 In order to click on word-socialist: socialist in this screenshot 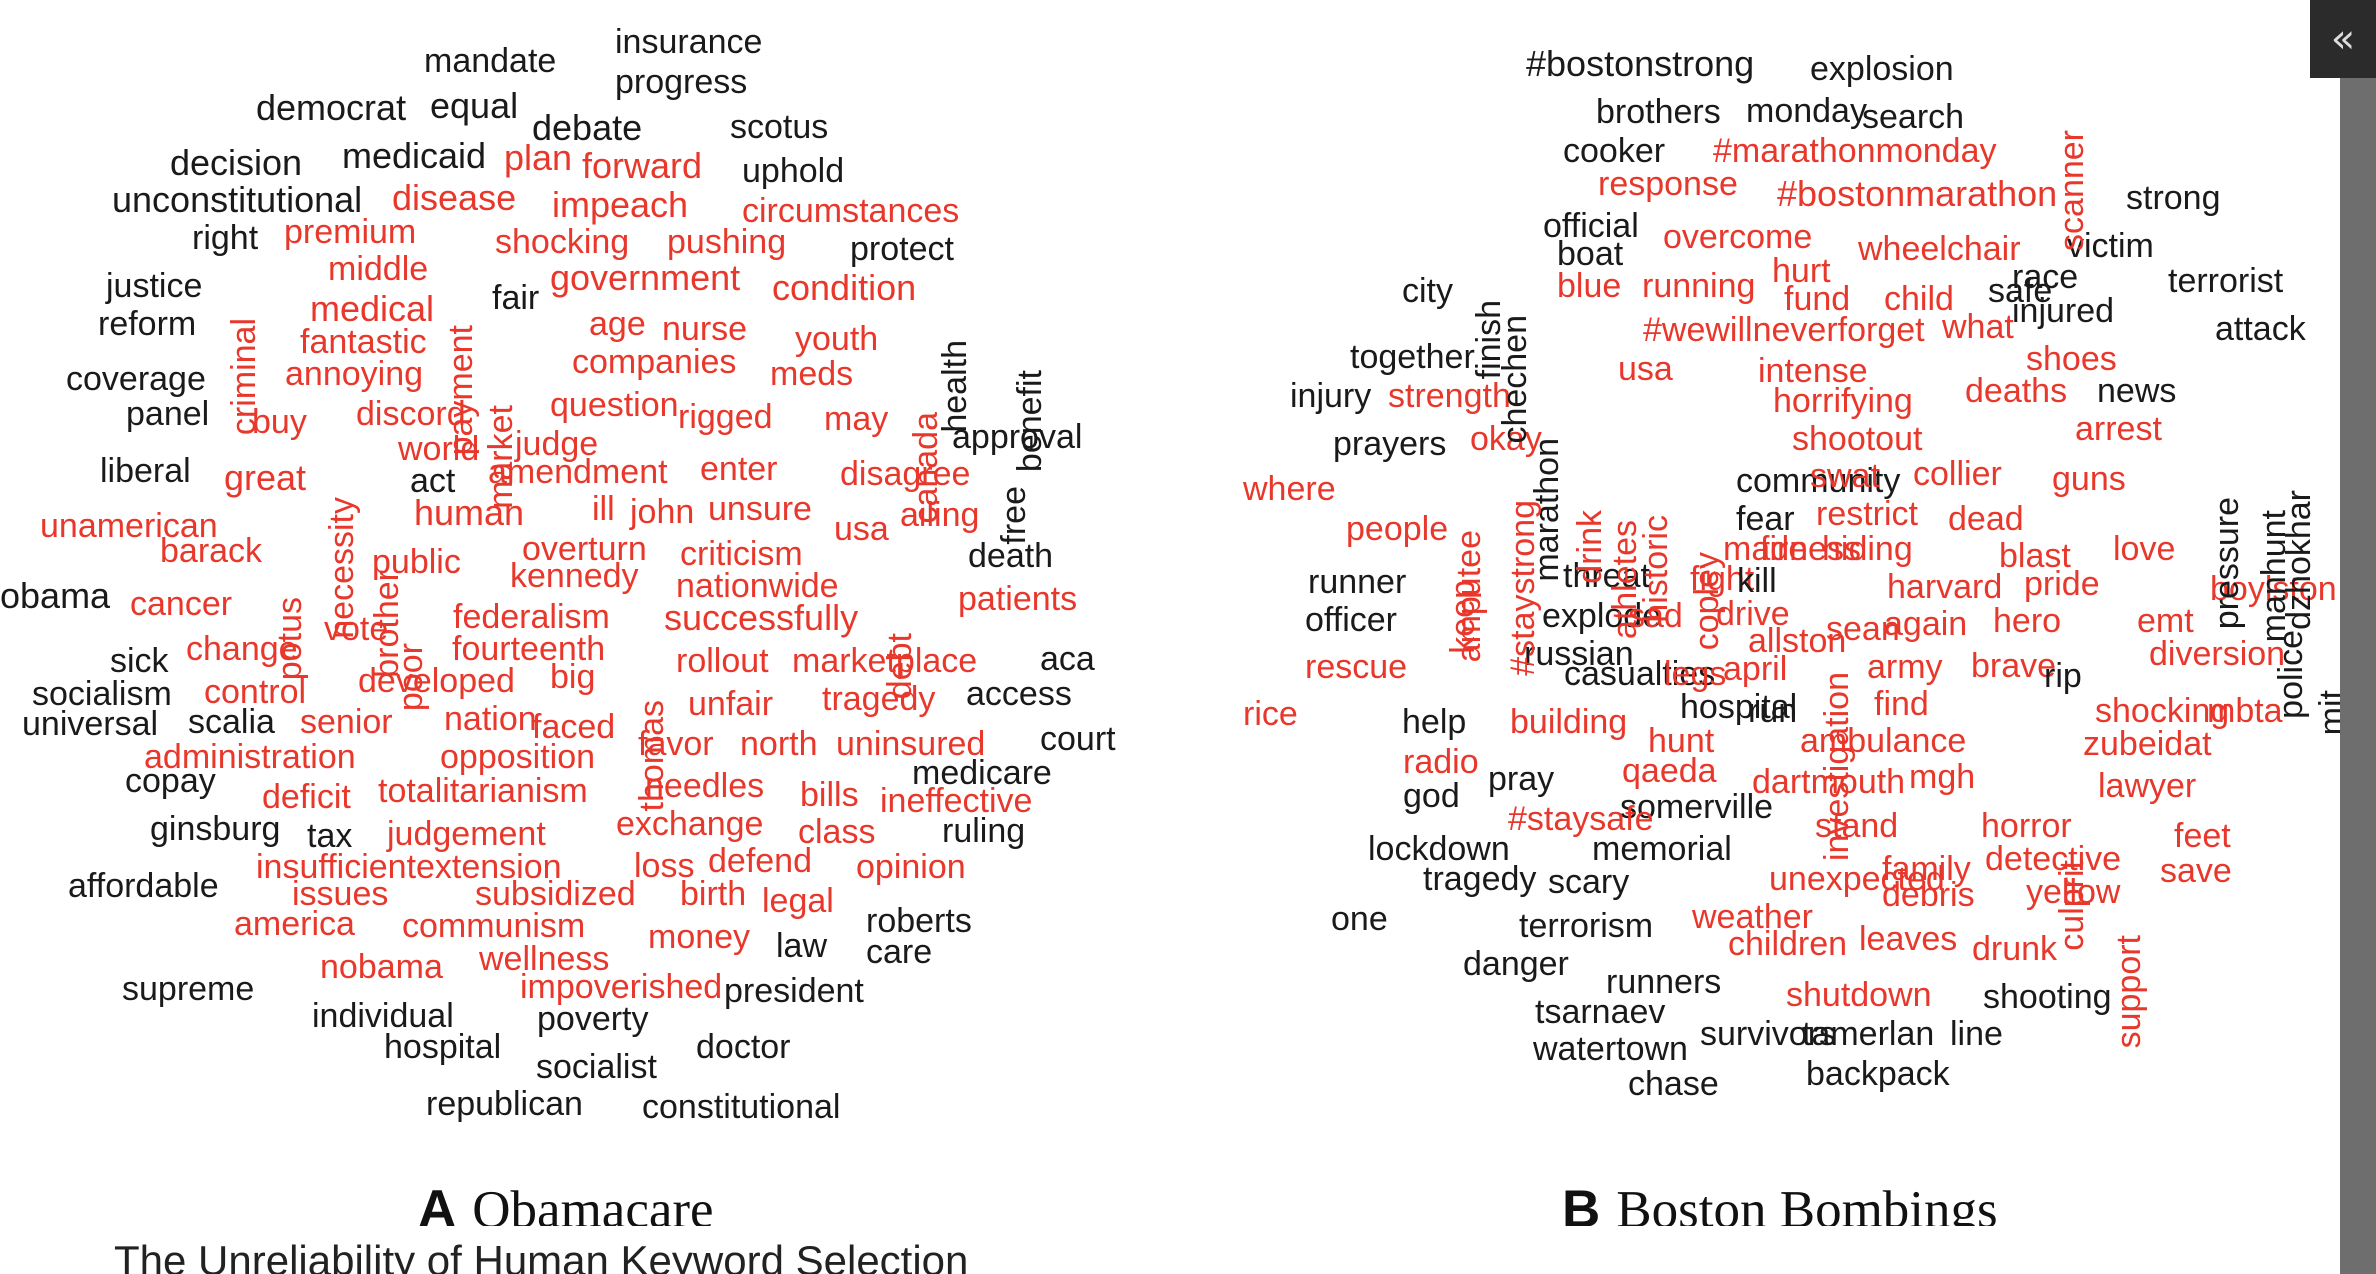, I will do `click(596, 1067)`.